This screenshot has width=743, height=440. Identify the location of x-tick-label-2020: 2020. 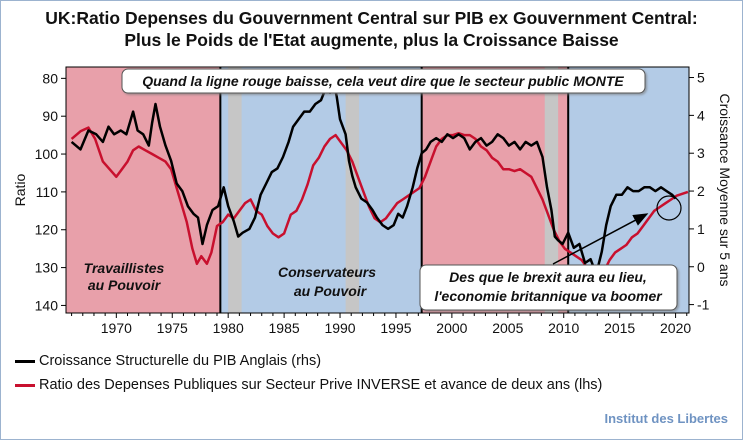
(675, 328).